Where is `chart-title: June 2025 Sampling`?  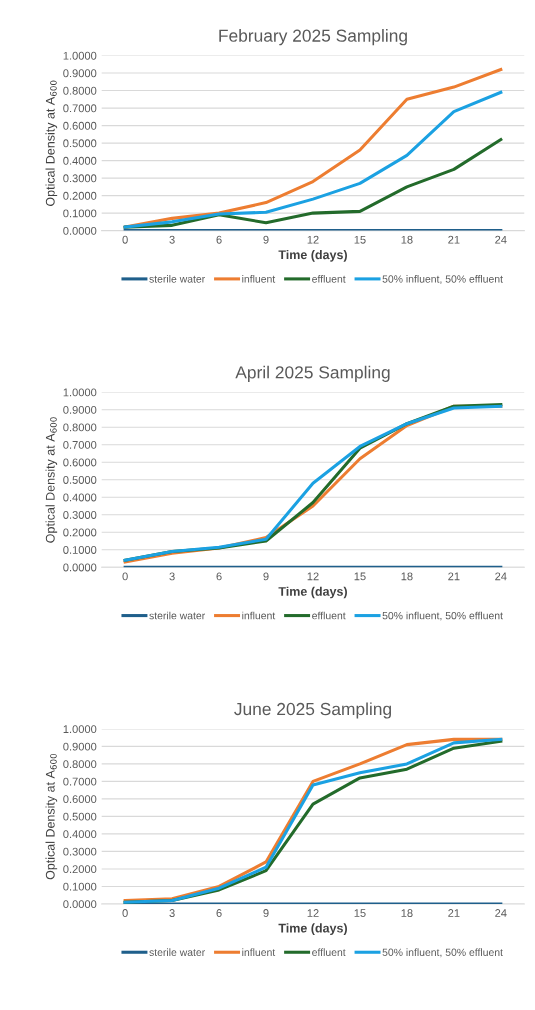
chart-title: June 2025 Sampling is located at coordinates (313, 710).